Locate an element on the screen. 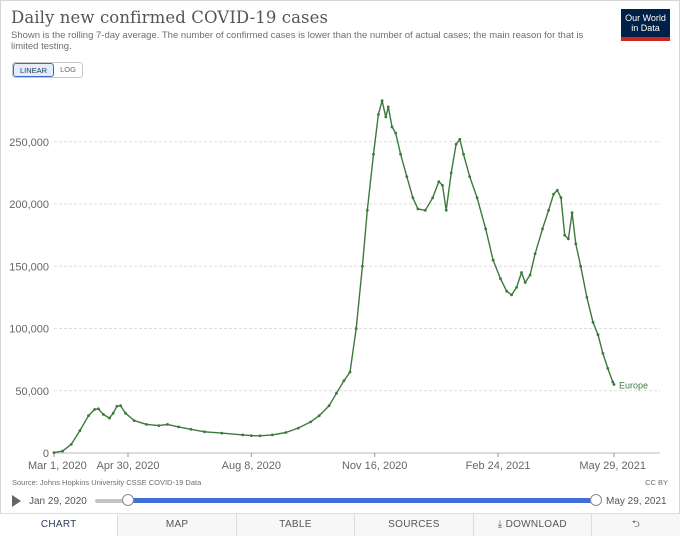 Image resolution: width=680 pixels, height=536 pixels. timeline-end-label: May 29, 2021 is located at coordinates (636, 501).